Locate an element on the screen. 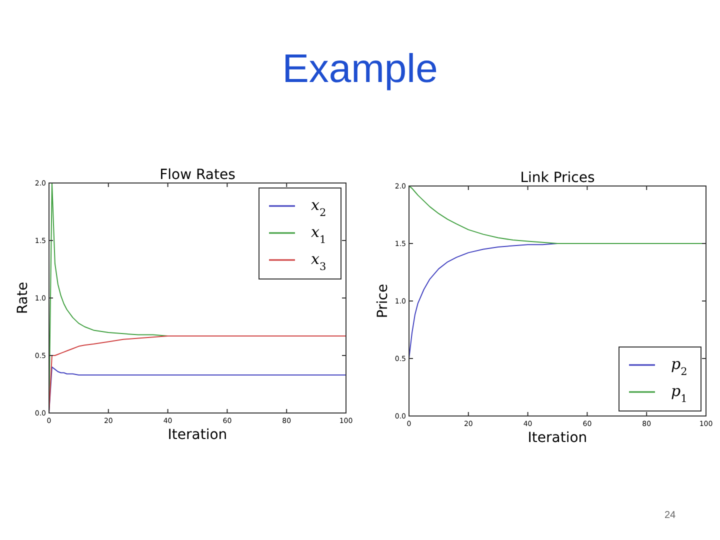 Image resolution: width=720 pixels, height=540 pixels. text: Example is located at coordinates (360, 69).